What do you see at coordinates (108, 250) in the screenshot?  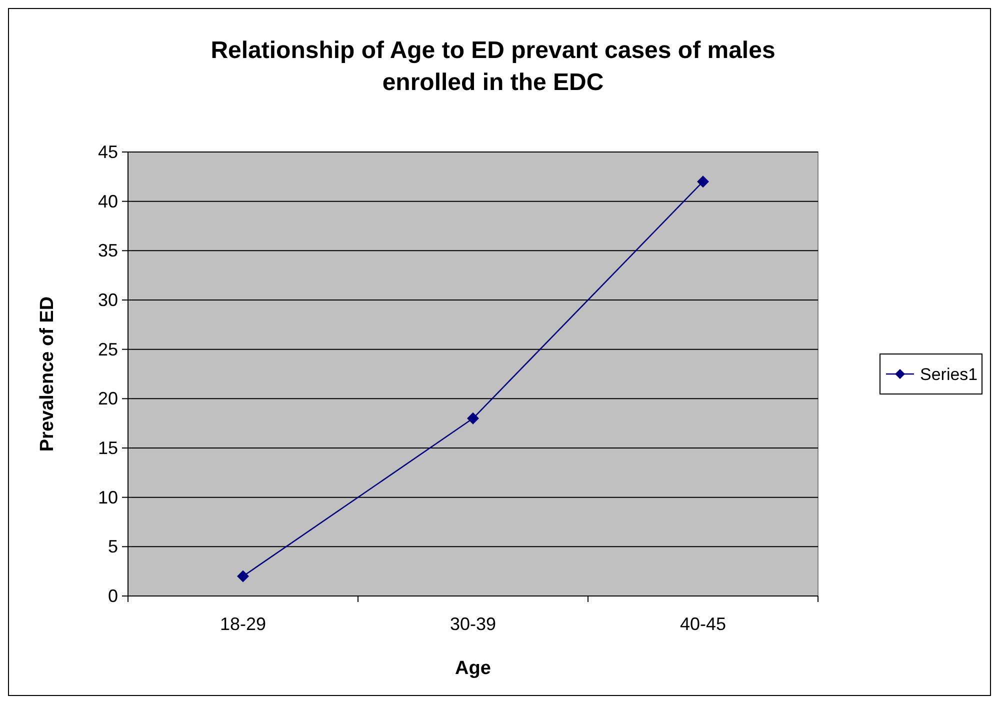 I see `y-tick-label: 35` at bounding box center [108, 250].